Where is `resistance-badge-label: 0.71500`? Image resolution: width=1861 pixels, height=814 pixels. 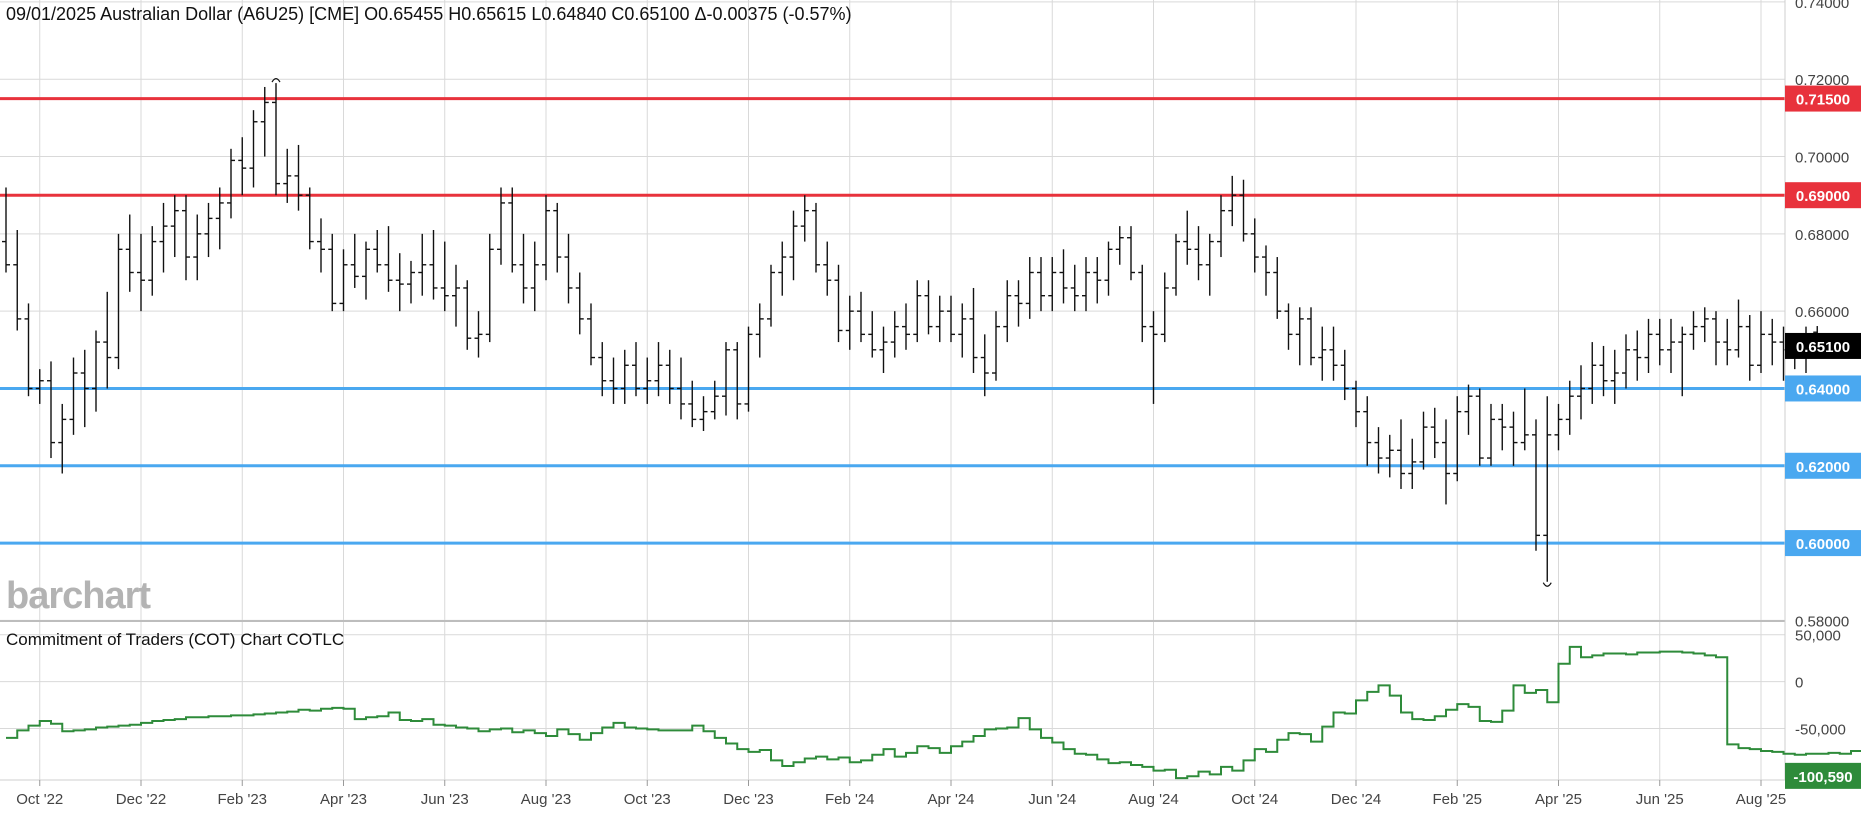
resistance-badge-label: 0.71500 is located at coordinates (1823, 100).